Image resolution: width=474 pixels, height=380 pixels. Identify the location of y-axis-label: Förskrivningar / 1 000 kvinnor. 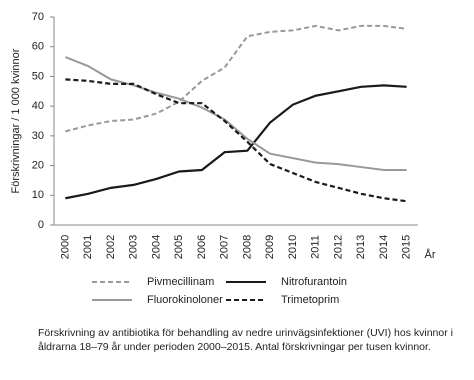
(16, 120).